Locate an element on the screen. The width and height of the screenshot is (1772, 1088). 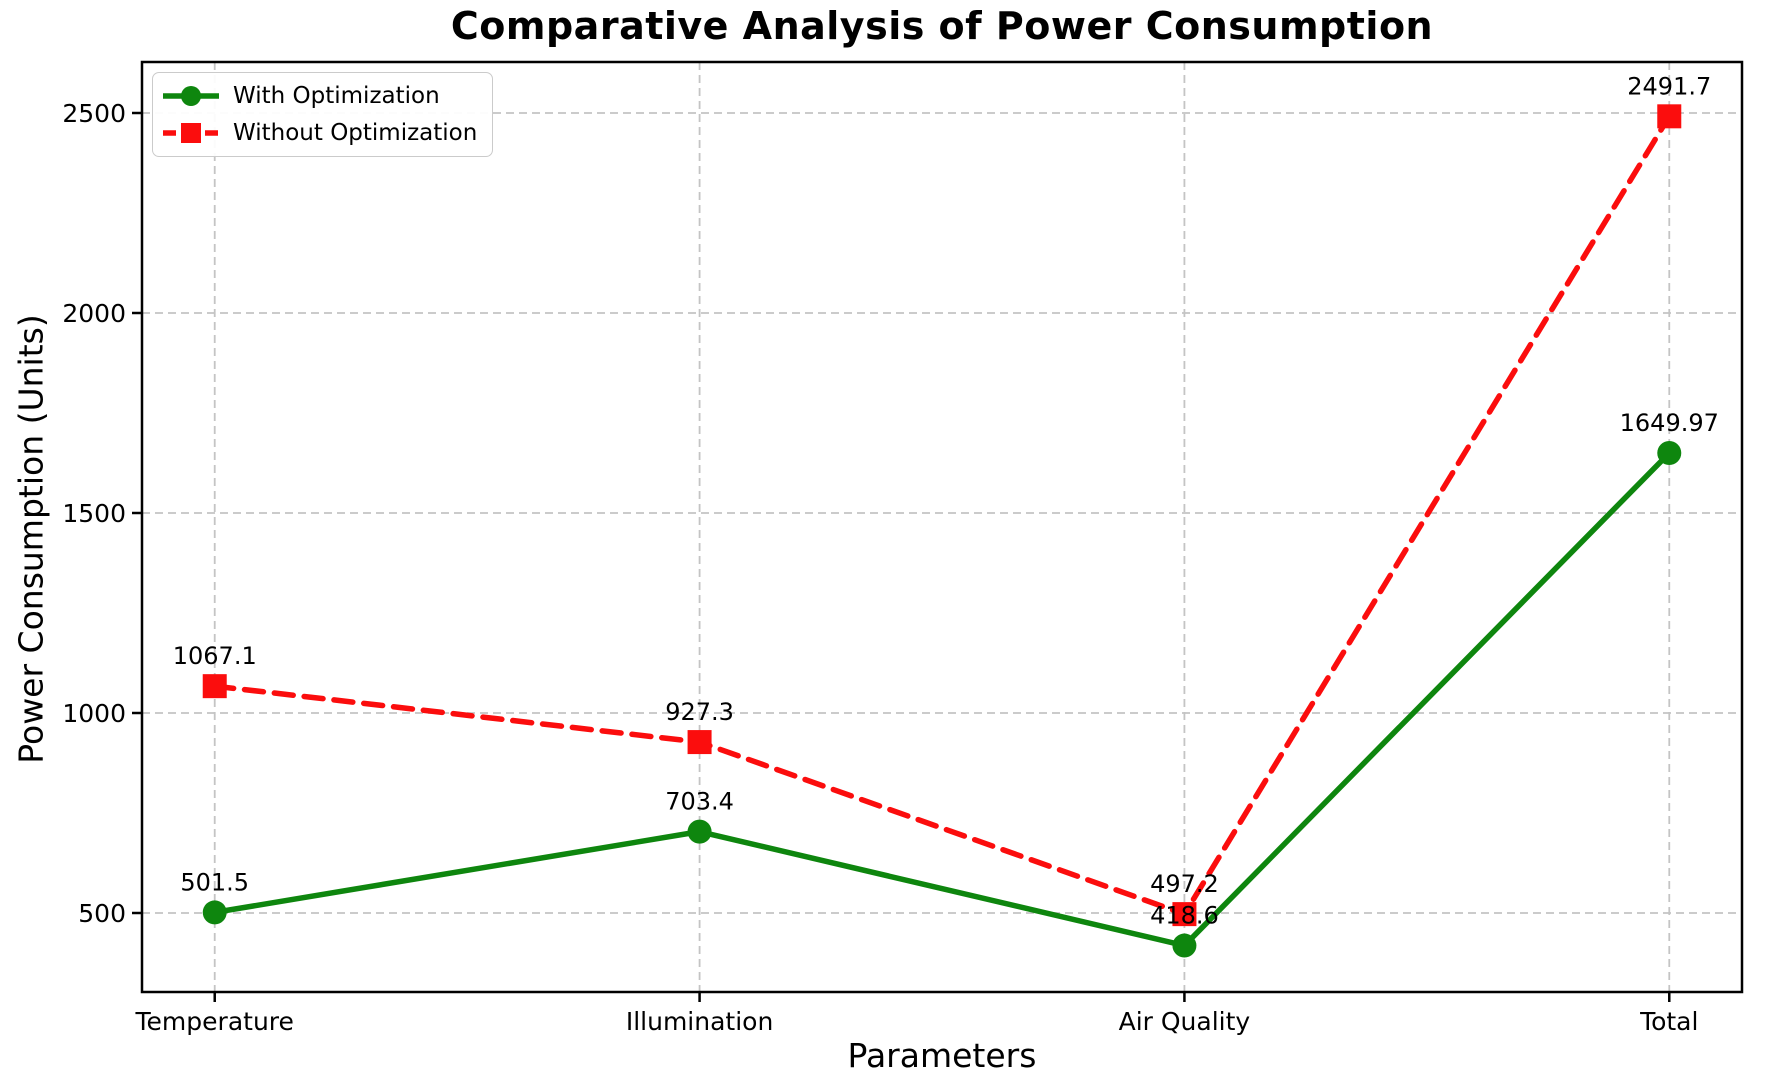
legend-label-with-optimization: With Optimization is located at coordinates (336, 96).